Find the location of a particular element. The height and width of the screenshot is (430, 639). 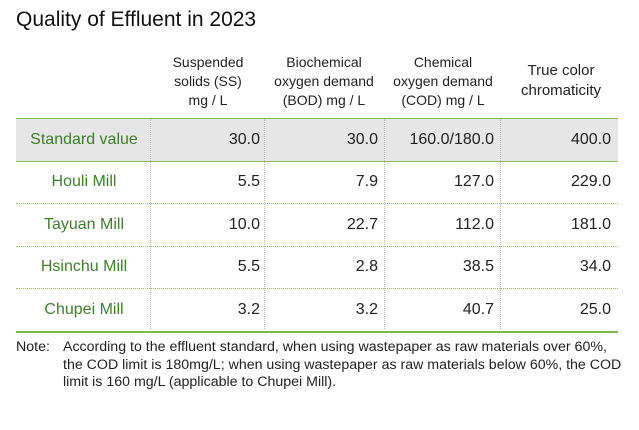

column-header-line: Suspended is located at coordinates (208, 61).